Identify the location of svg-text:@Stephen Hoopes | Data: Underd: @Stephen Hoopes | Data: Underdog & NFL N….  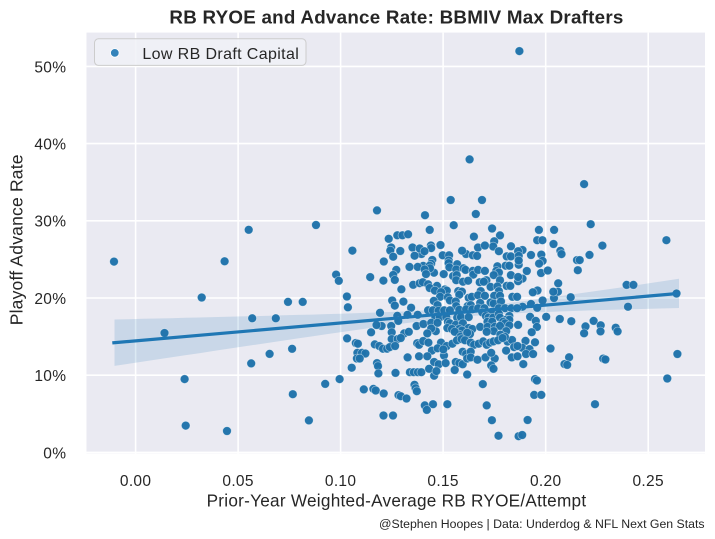
(542, 524).